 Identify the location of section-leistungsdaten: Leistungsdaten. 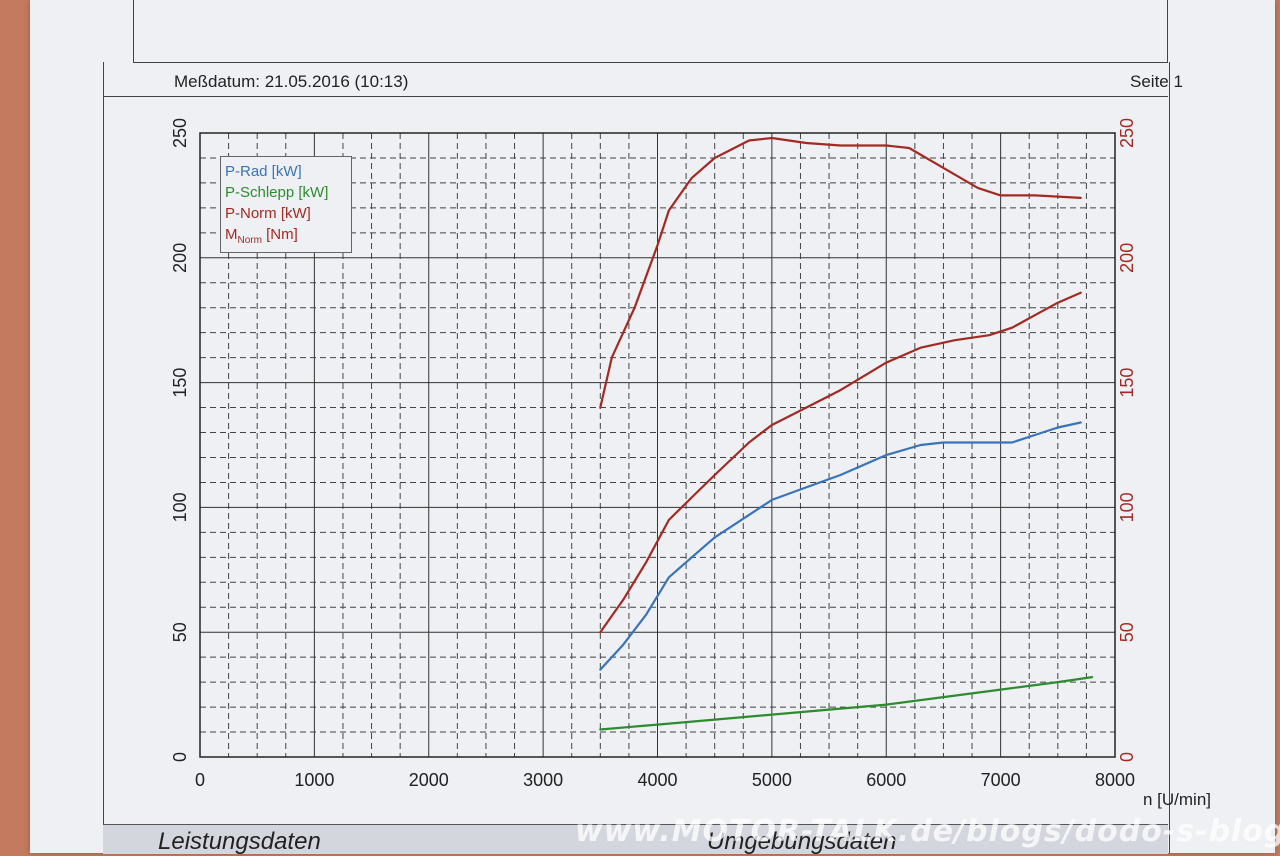
(239, 841).